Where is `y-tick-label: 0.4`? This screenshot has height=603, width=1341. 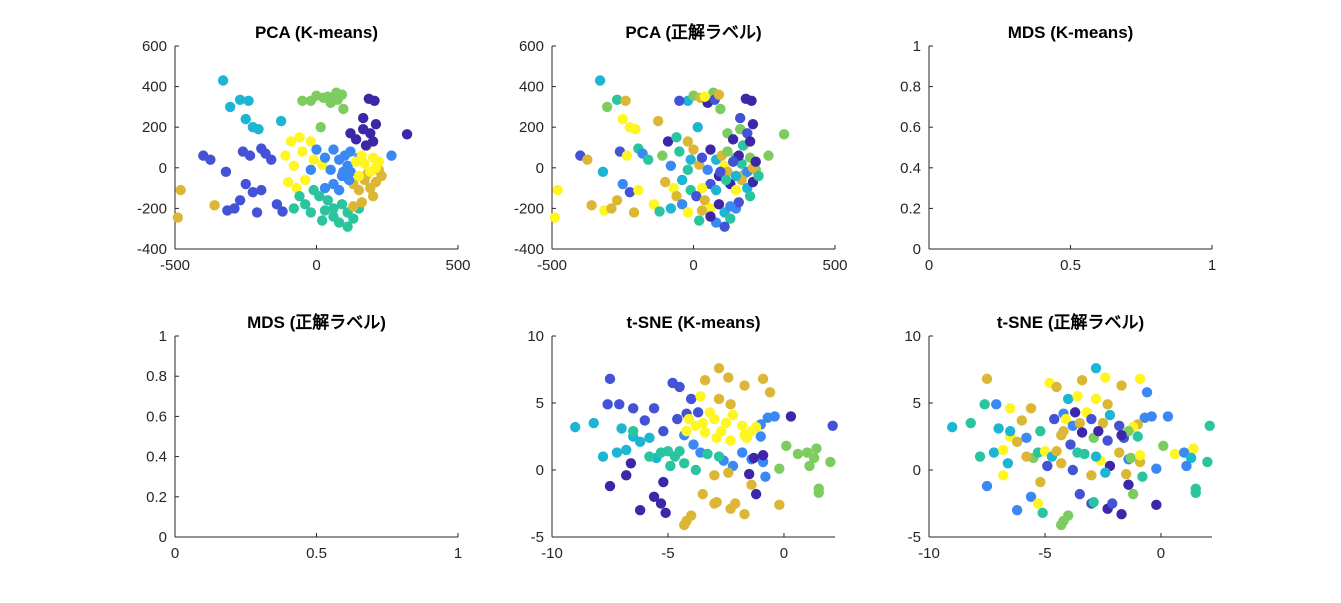 y-tick-label: 0.4 is located at coordinates (910, 168).